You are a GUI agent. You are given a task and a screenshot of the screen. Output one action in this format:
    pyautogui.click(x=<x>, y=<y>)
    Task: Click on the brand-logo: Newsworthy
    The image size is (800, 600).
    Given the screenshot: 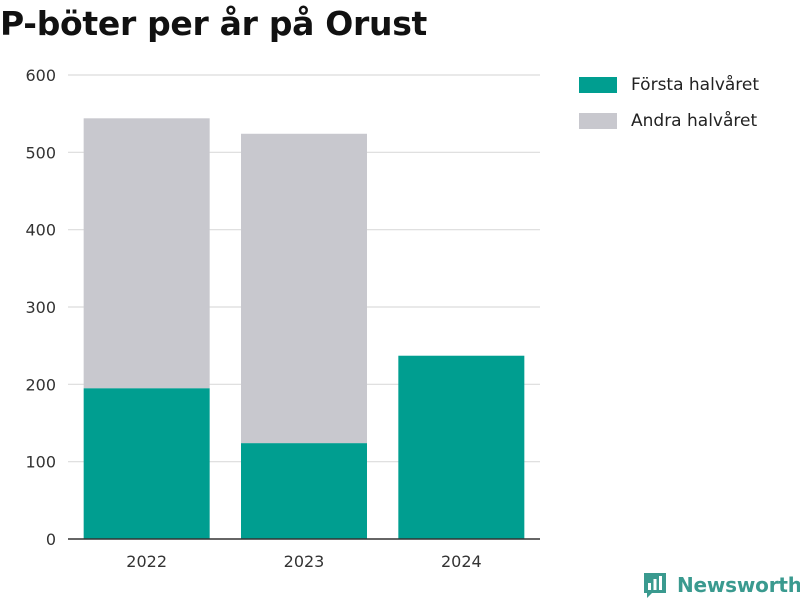 What is the action you would take?
    pyautogui.click(x=721, y=585)
    